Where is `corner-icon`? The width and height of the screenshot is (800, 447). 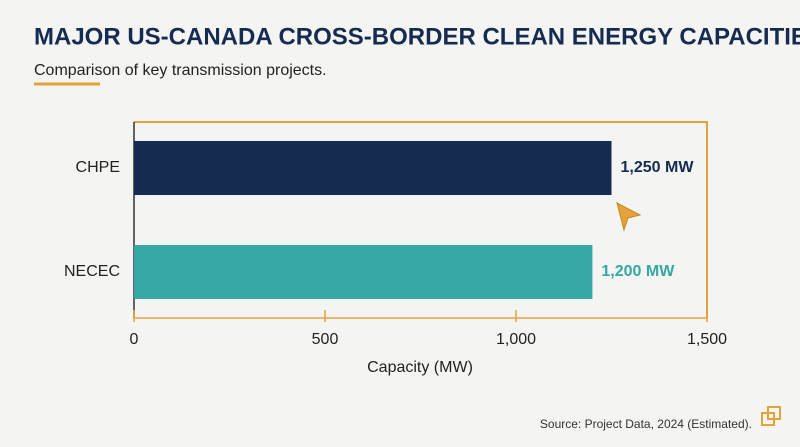 corner-icon is located at coordinates (771, 416).